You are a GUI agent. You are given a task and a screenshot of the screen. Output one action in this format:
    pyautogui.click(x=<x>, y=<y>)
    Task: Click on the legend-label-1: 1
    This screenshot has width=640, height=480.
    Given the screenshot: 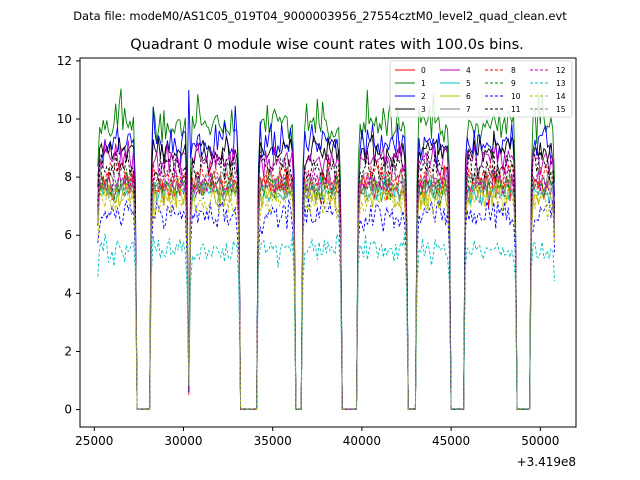 What is the action you would take?
    pyautogui.click(x=423, y=83)
    